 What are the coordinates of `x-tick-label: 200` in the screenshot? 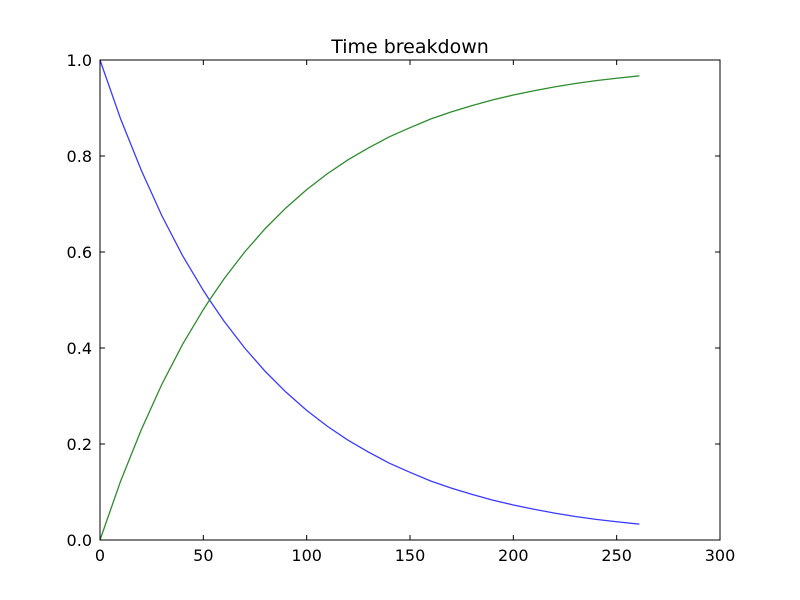 It's located at (513, 555).